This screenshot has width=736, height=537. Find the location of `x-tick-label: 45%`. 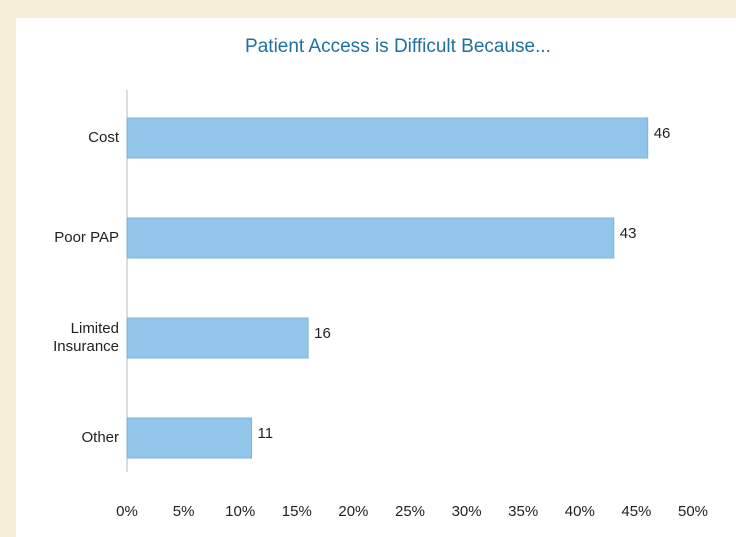

x-tick-label: 45% is located at coordinates (636, 511).